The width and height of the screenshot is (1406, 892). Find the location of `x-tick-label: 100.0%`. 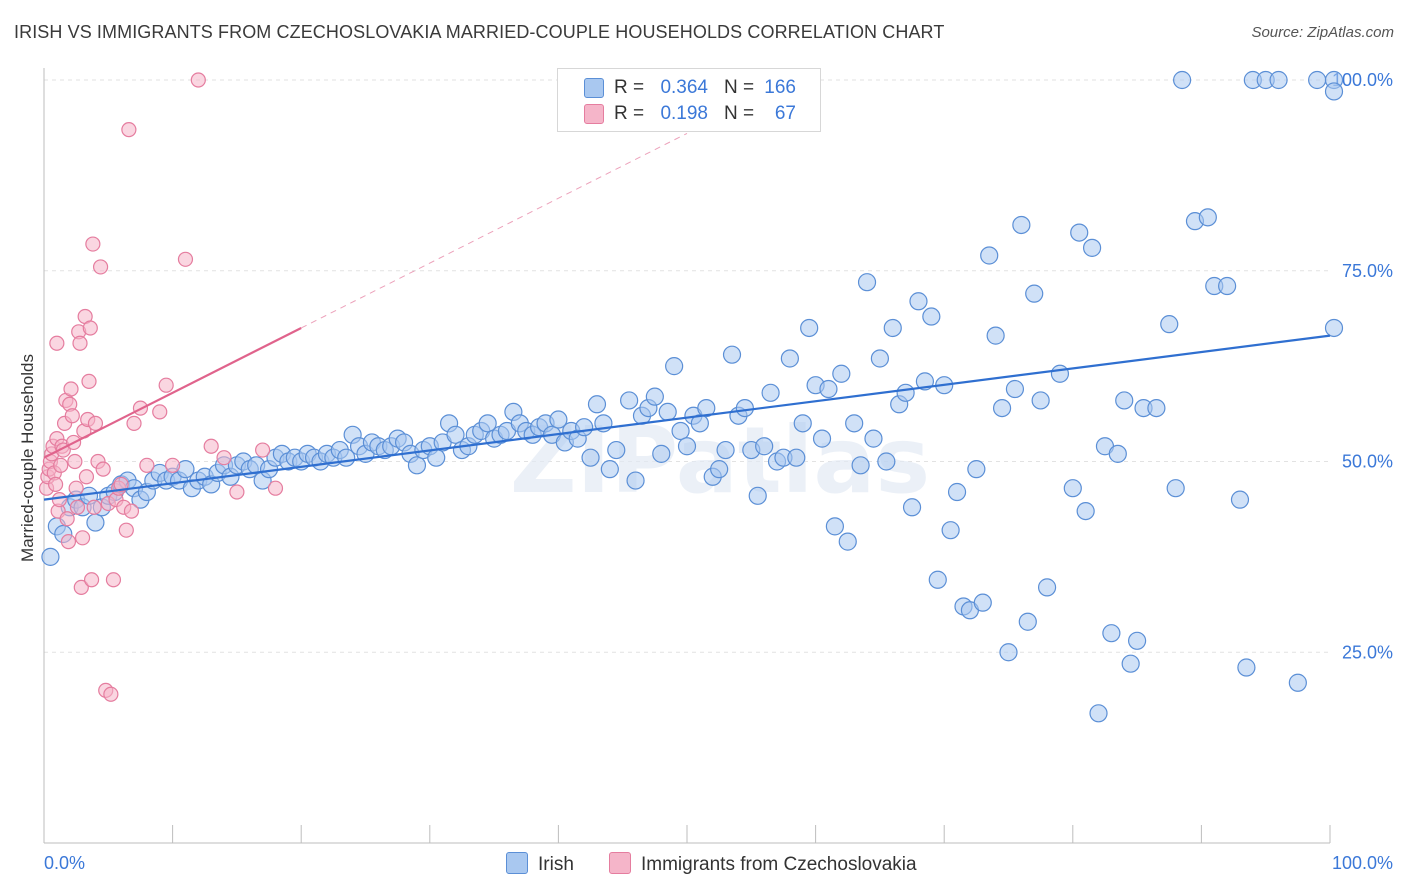

x-tick-label: 100.0% is located at coordinates (1362, 863).